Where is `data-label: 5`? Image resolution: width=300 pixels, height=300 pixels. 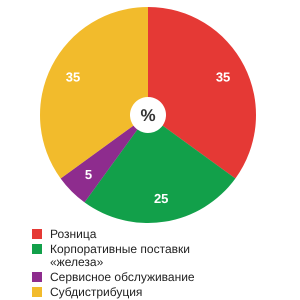
data-label: 5 is located at coordinates (88, 174).